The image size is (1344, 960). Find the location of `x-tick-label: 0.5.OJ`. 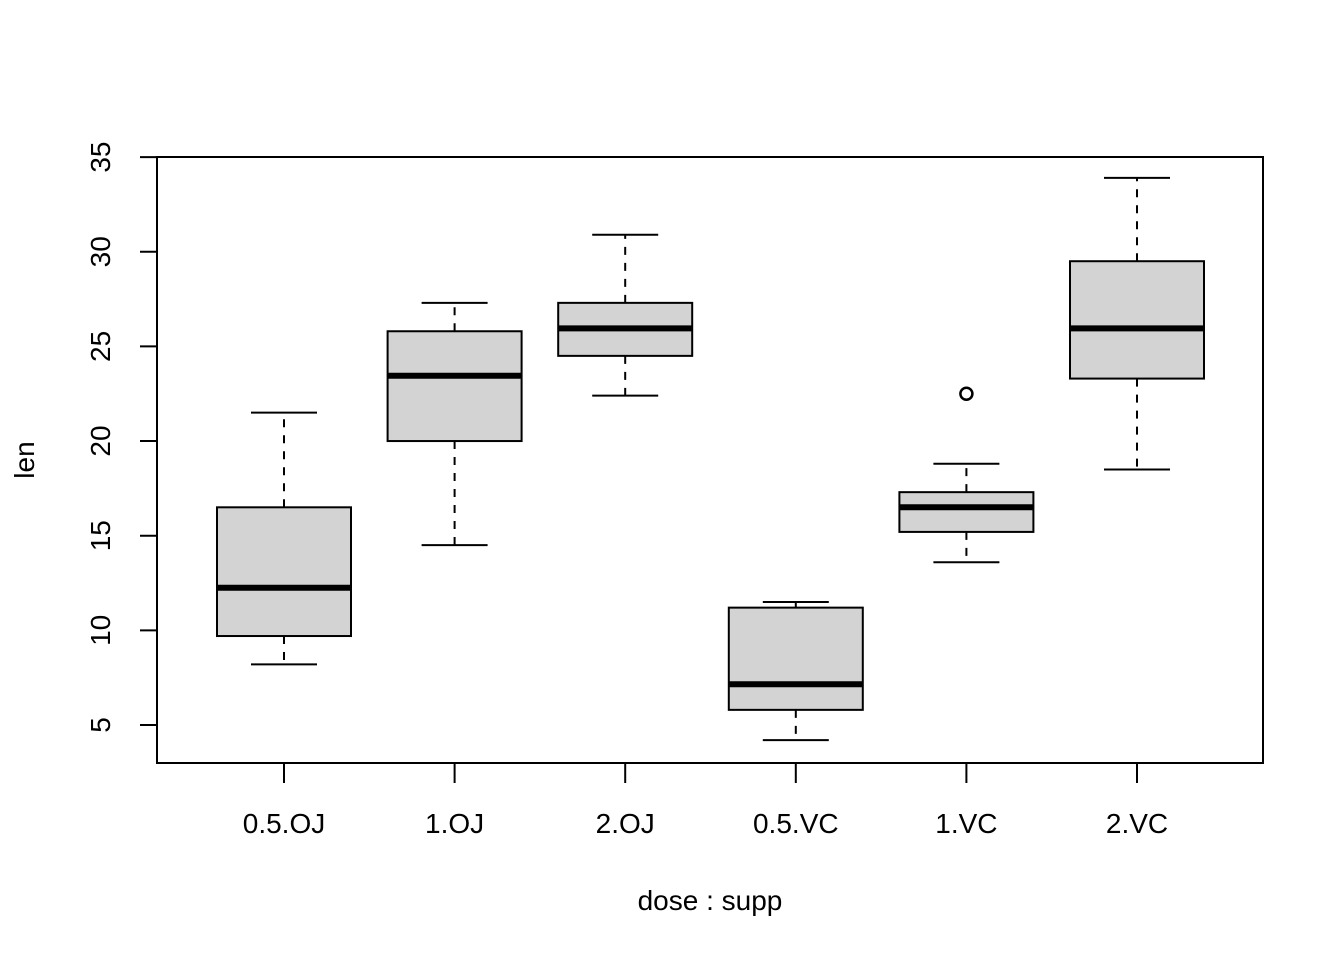

x-tick-label: 0.5.OJ is located at coordinates (284, 823).